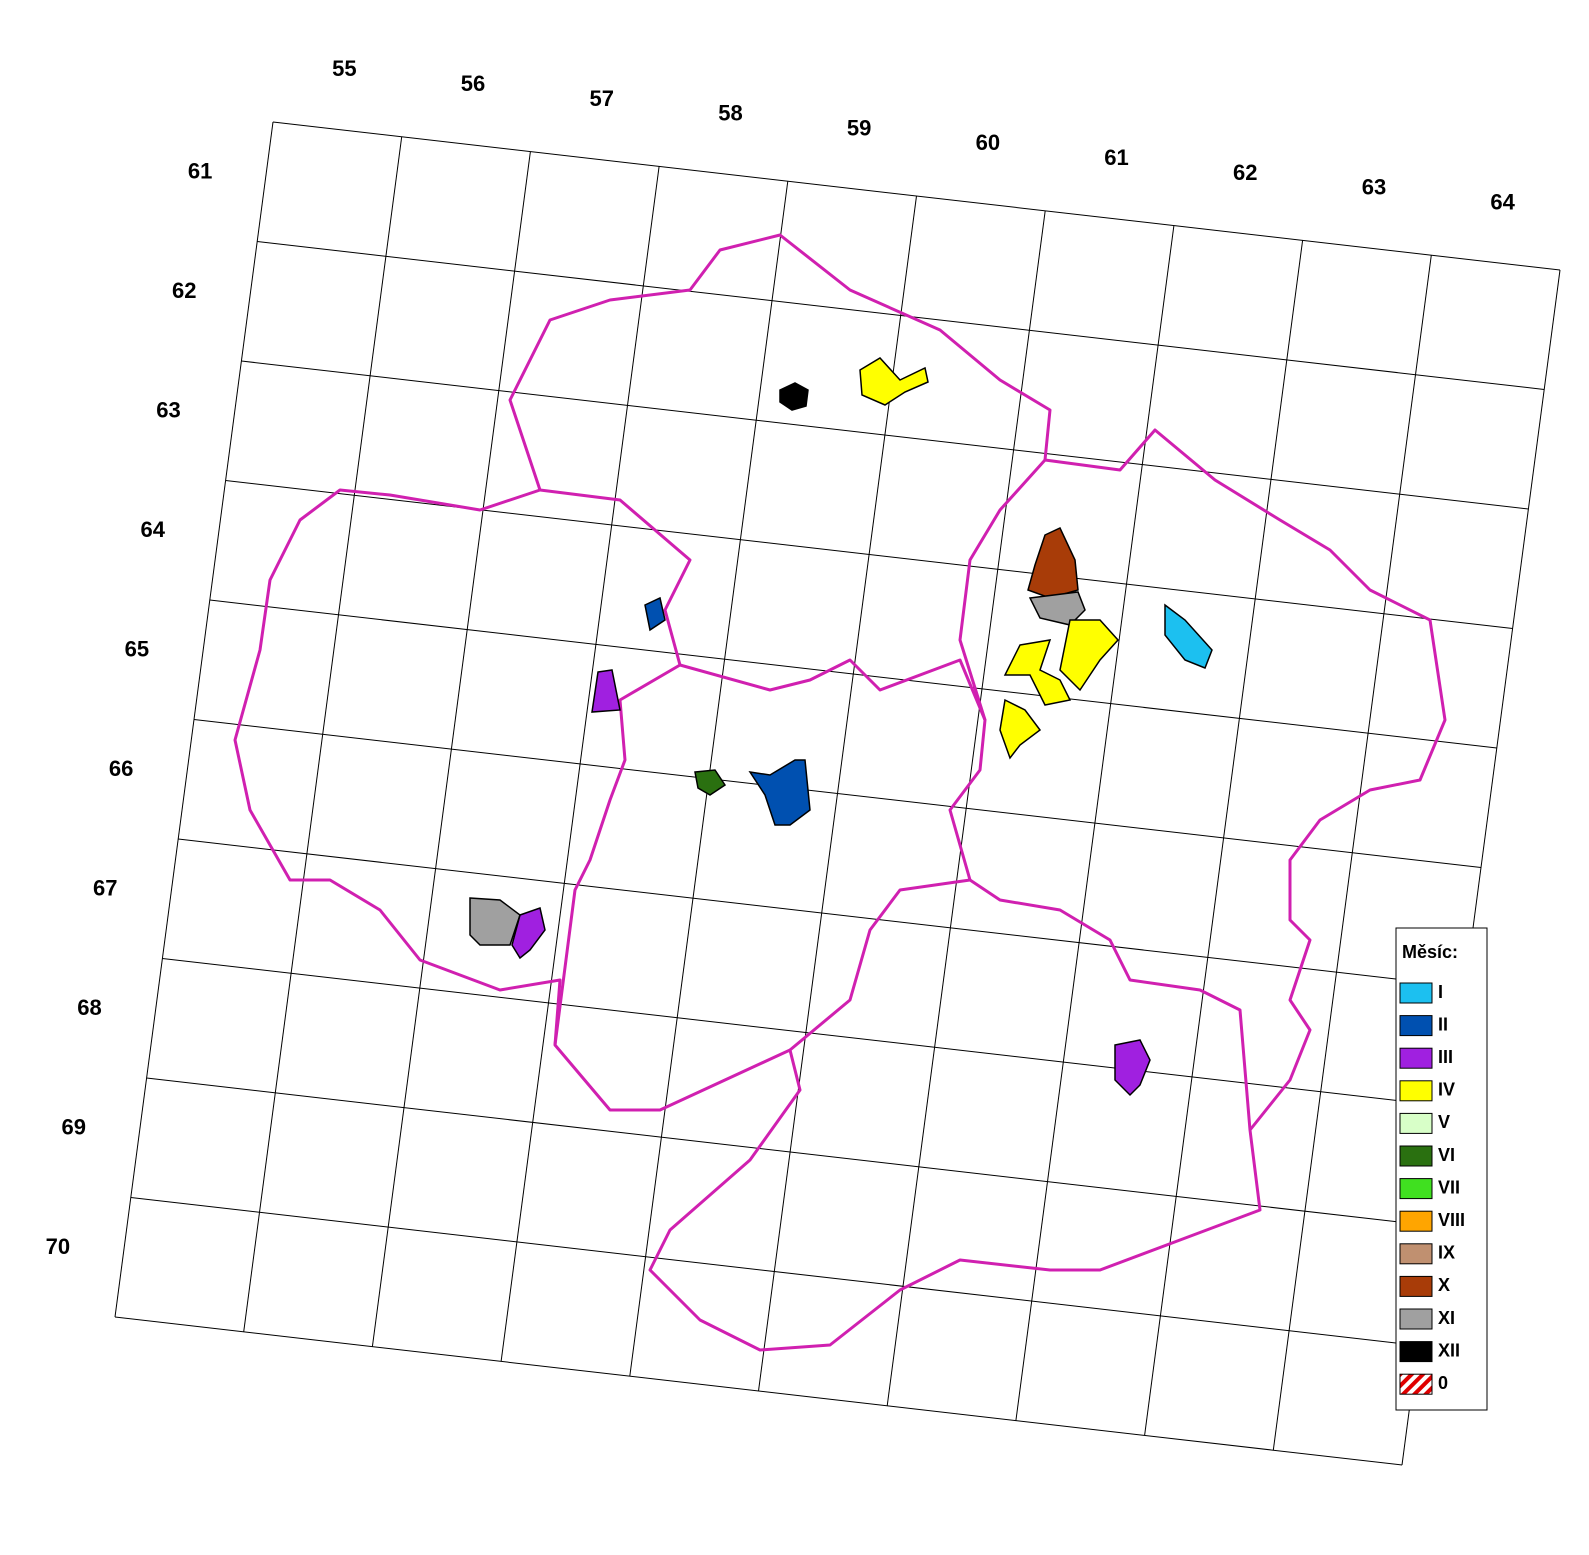  I want to click on column-label: 57, so click(602, 98).